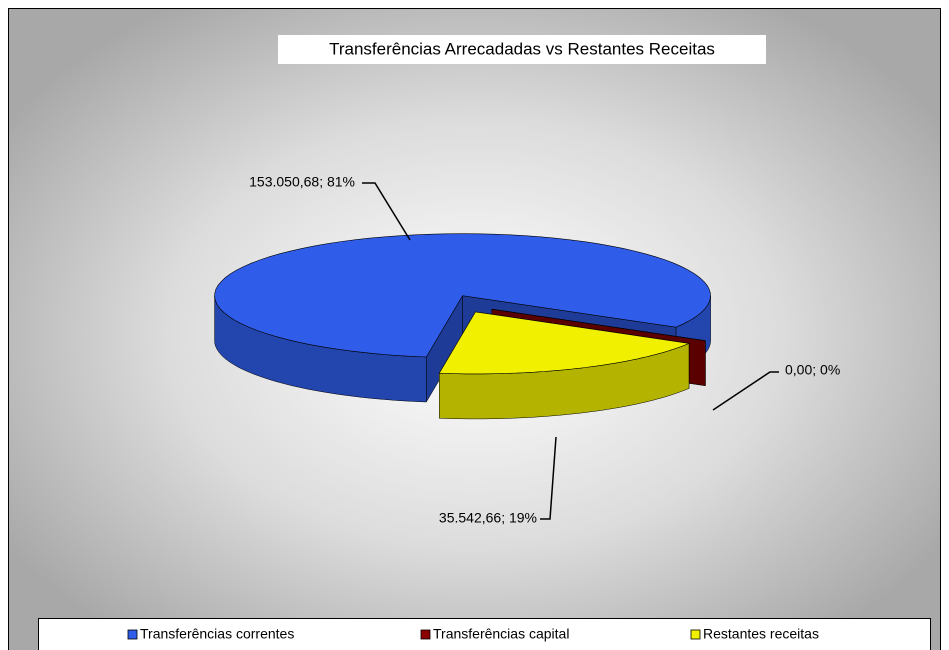  Describe the element at coordinates (488, 518) in the screenshot. I see `data-label: 35.542,66; 19%` at that location.